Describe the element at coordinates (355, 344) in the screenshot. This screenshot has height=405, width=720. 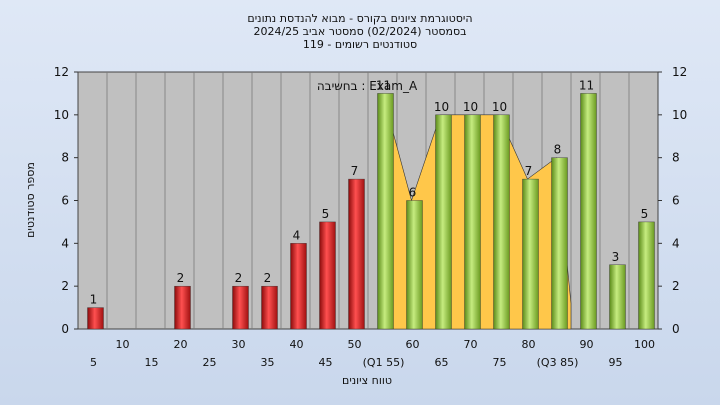
I see `x-tick-label: 50` at that location.